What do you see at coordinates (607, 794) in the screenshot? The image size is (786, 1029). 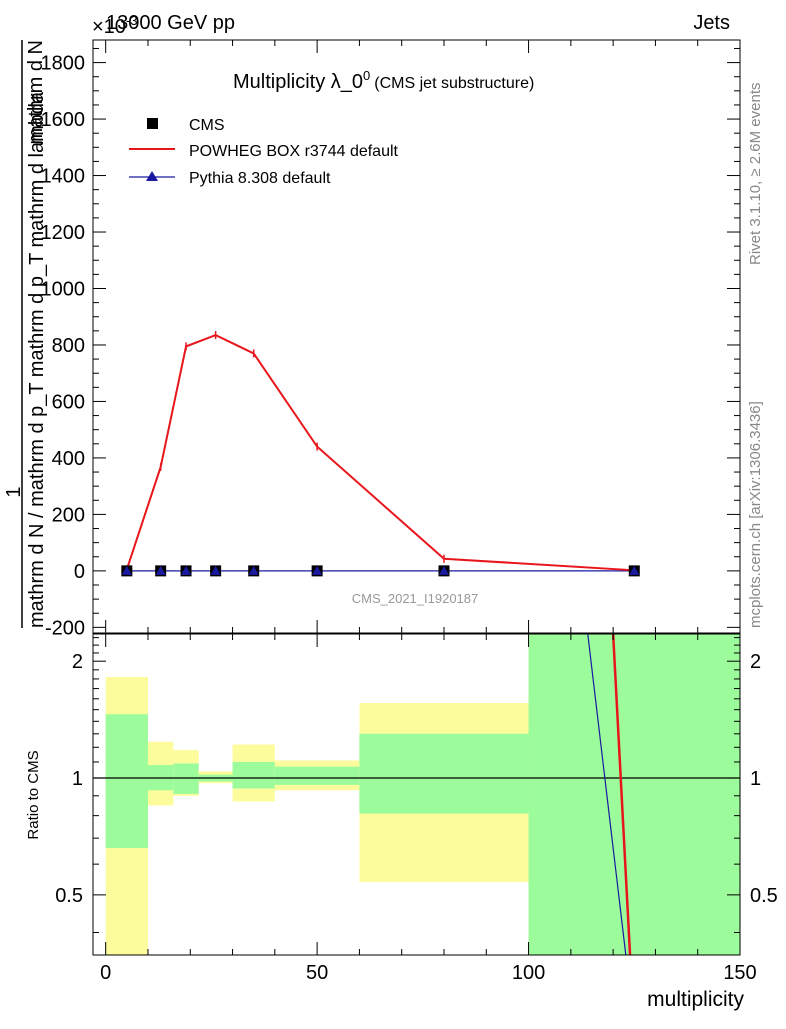 I see `ratio-pythia-line` at bounding box center [607, 794].